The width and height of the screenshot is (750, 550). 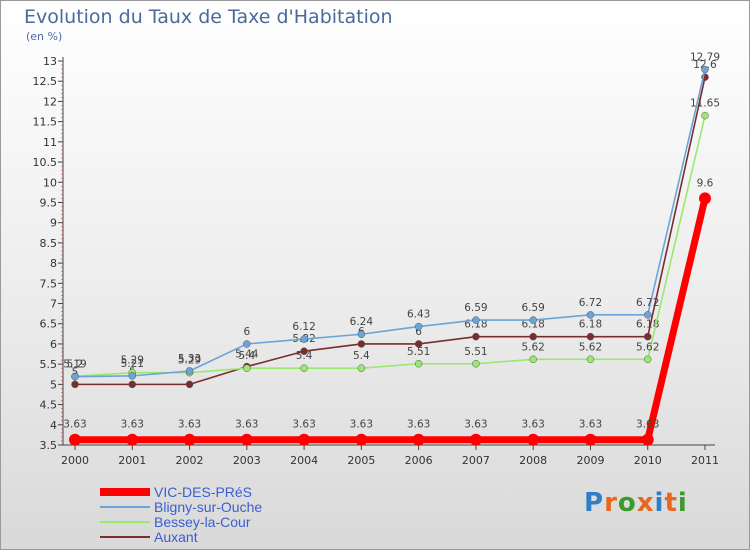 I want to click on data-label: 6.12, so click(x=303, y=327).